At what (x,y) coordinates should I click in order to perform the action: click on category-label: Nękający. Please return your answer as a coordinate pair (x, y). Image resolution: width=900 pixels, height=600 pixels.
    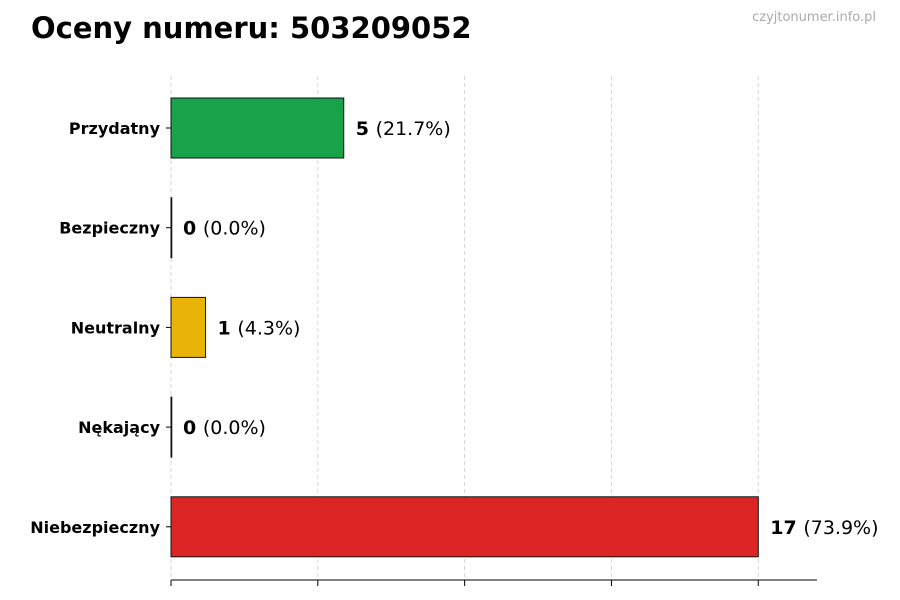
    Looking at the image, I should click on (119, 427).